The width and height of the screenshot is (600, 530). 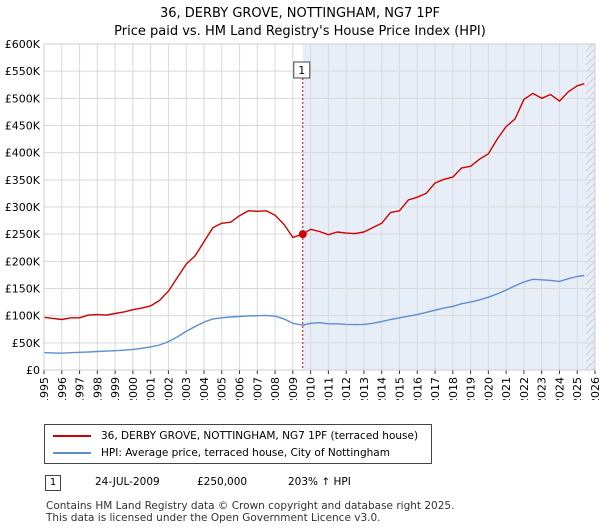 I want to click on y-tick-label: £150K, so click(x=23, y=289).